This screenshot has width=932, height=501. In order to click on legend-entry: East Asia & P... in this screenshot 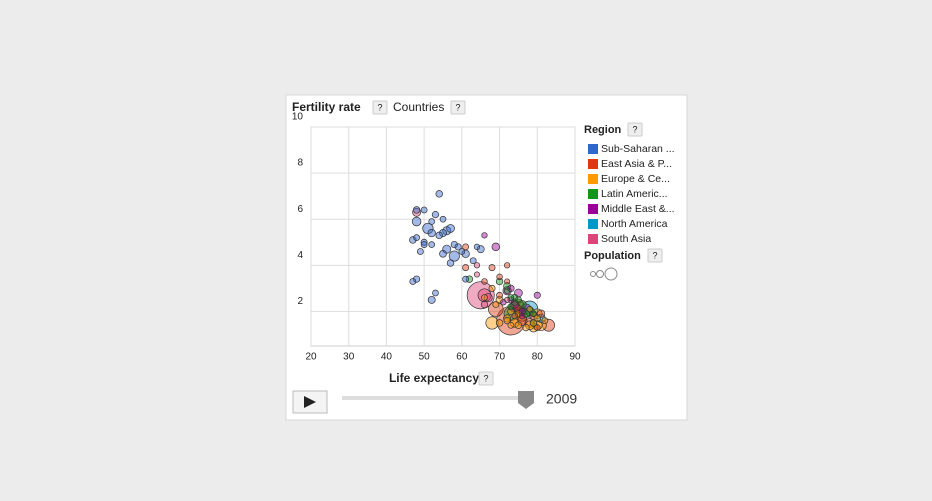, I will do `click(630, 164)`.